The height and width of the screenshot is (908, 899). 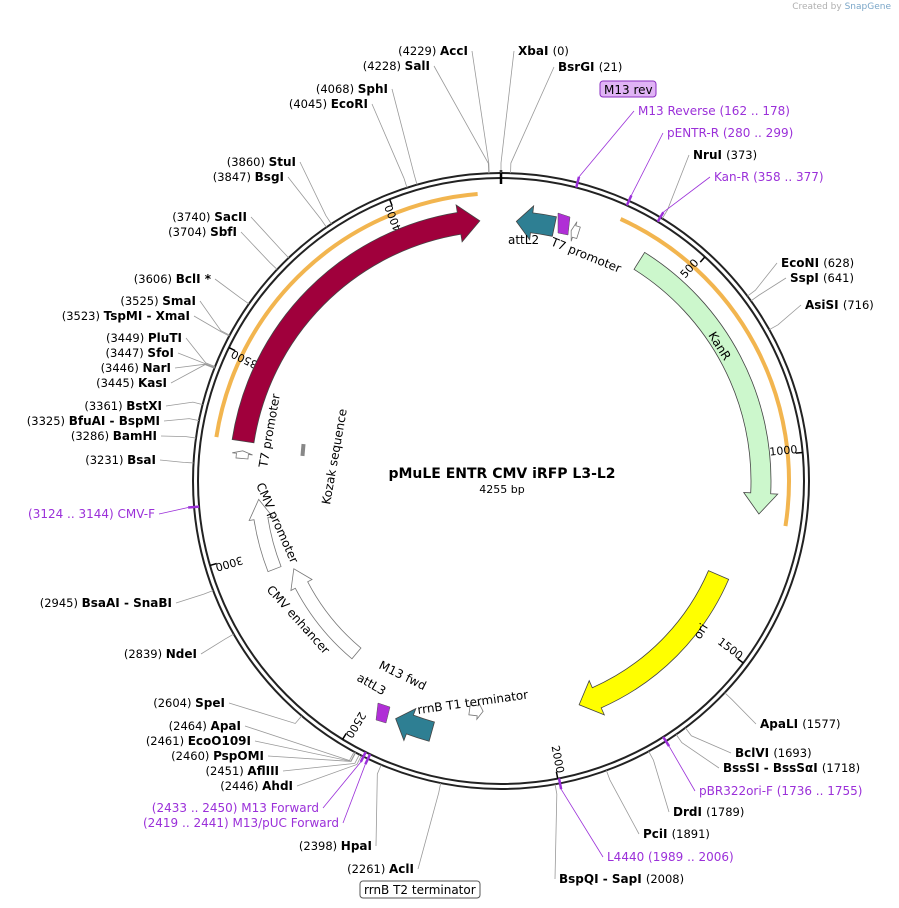 I want to click on site-label: (3445) KasI, so click(x=131, y=383).